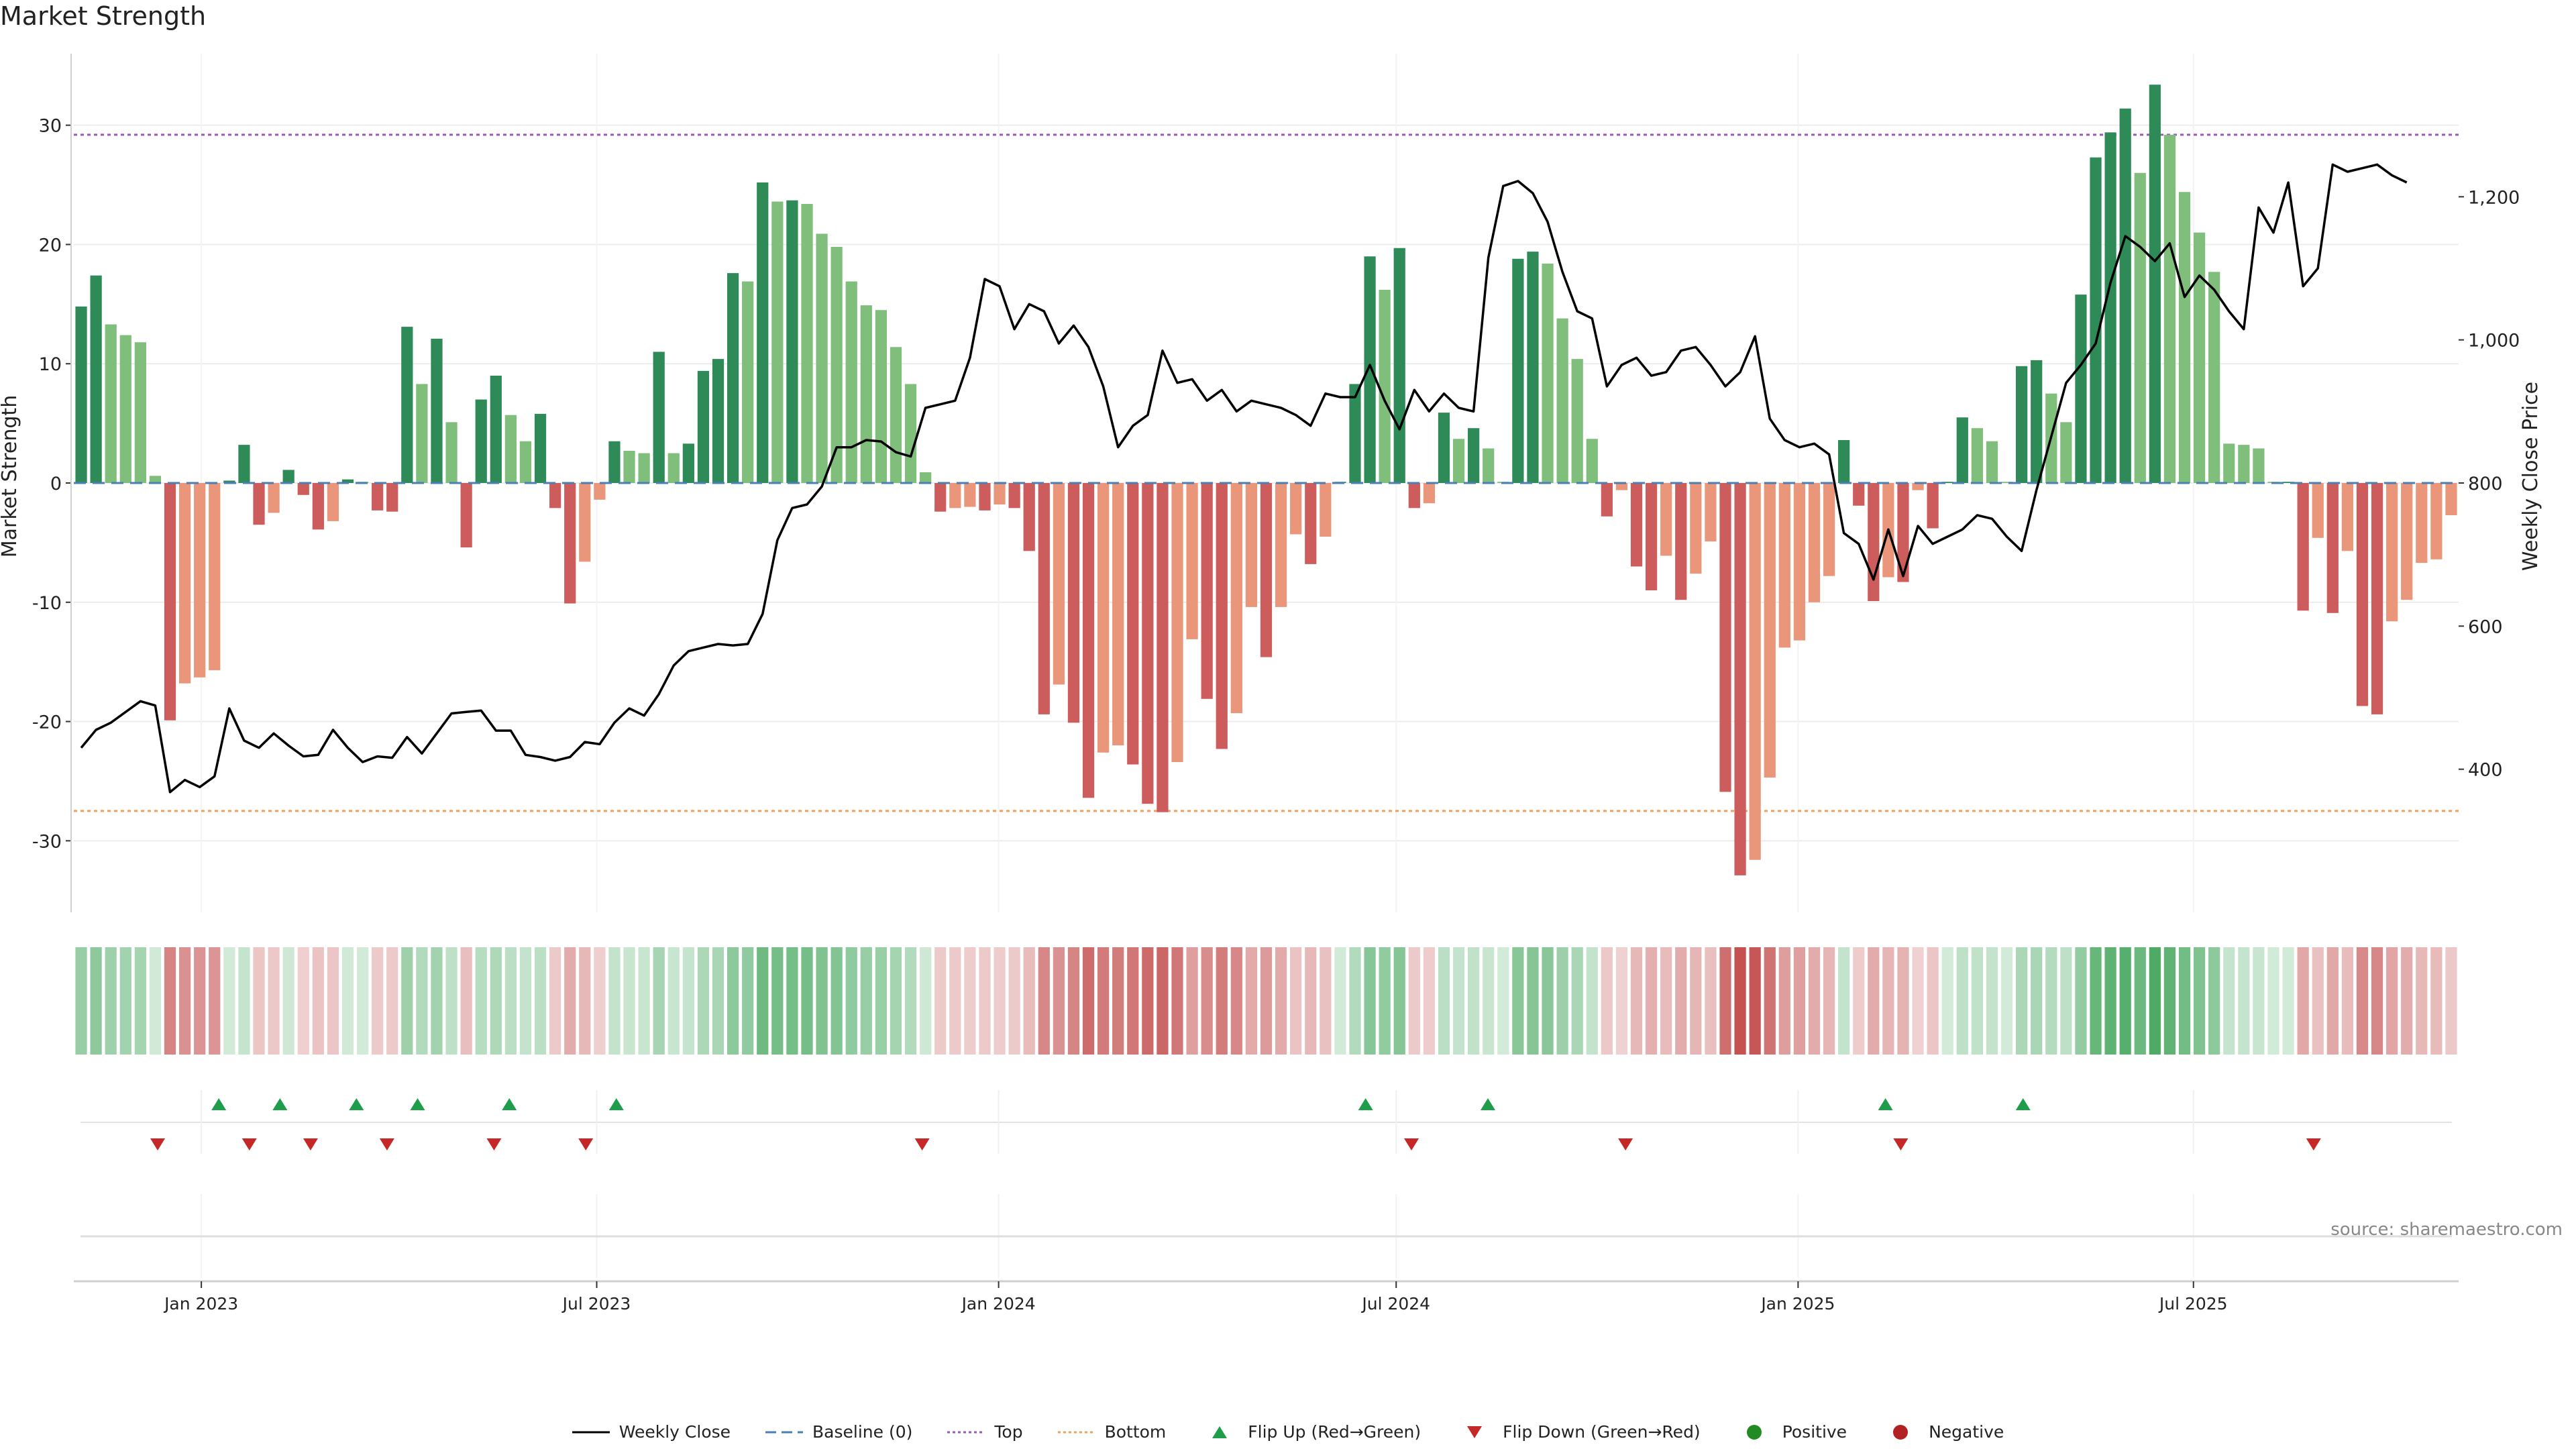 The width and height of the screenshot is (2576, 1449). Describe the element at coordinates (1076, 1432) in the screenshot. I see `legend-swatch` at that location.